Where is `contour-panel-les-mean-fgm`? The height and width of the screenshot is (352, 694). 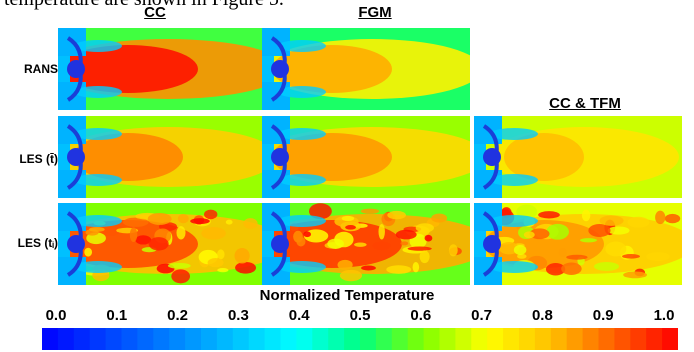 contour-panel-les-mean-fgm is located at coordinates (366, 157).